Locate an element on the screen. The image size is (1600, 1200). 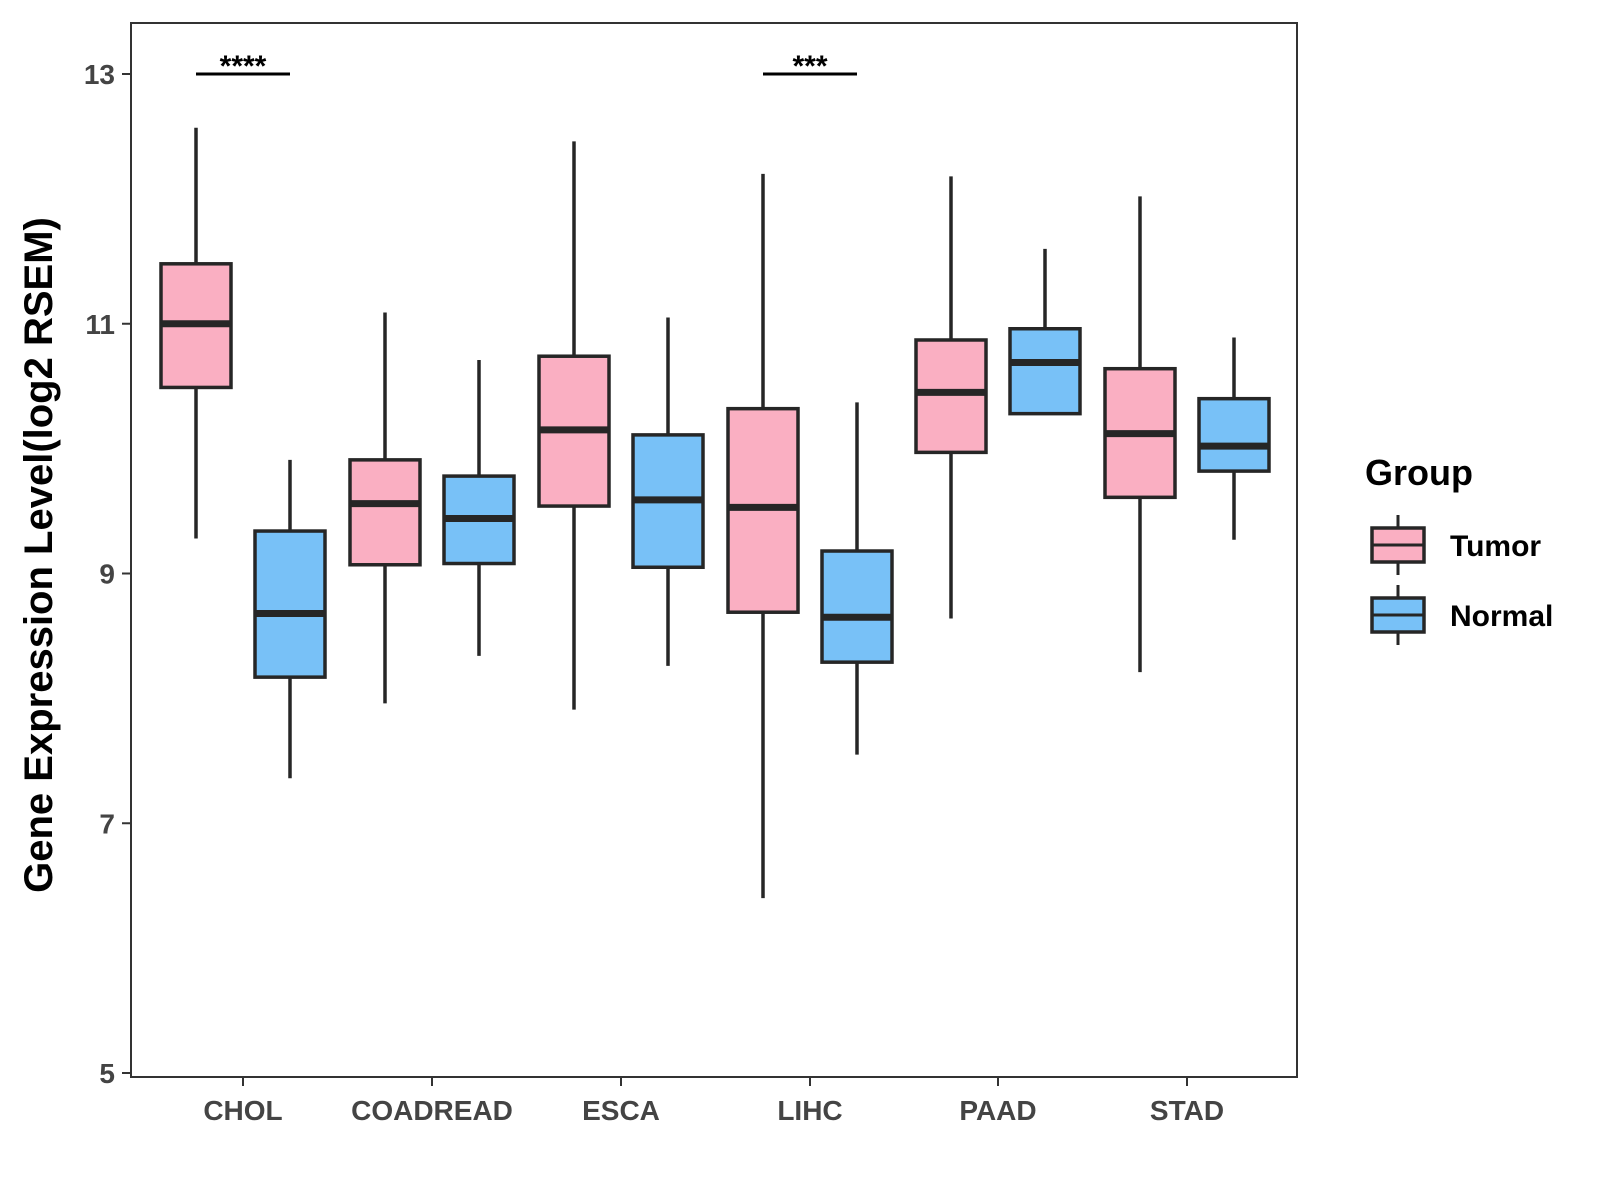
y-tick-label: 5 is located at coordinates (107, 1073).